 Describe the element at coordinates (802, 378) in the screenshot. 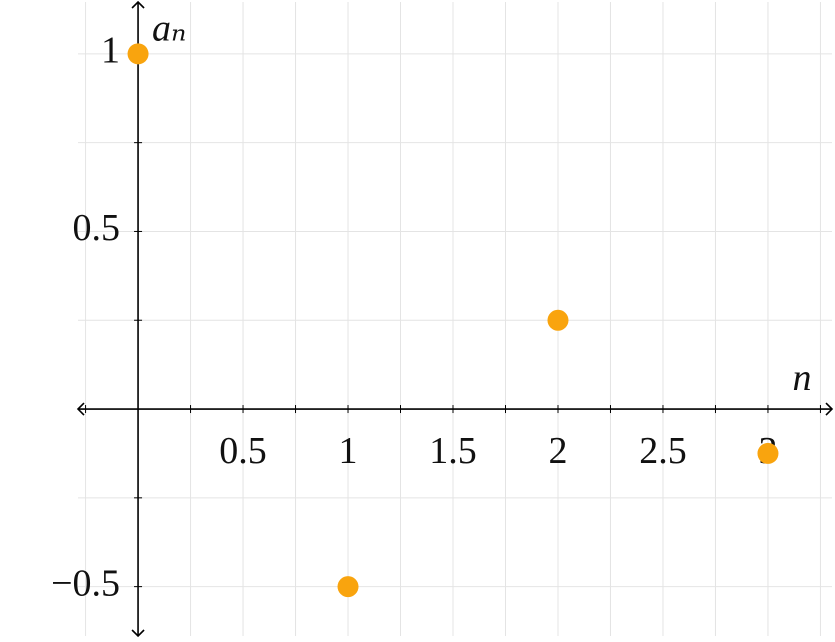

I see `x-axis-label: n` at that location.